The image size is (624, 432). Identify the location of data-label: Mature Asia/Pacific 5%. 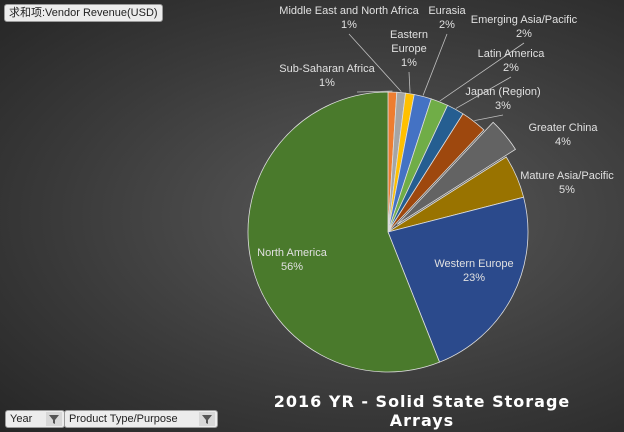
(565, 183).